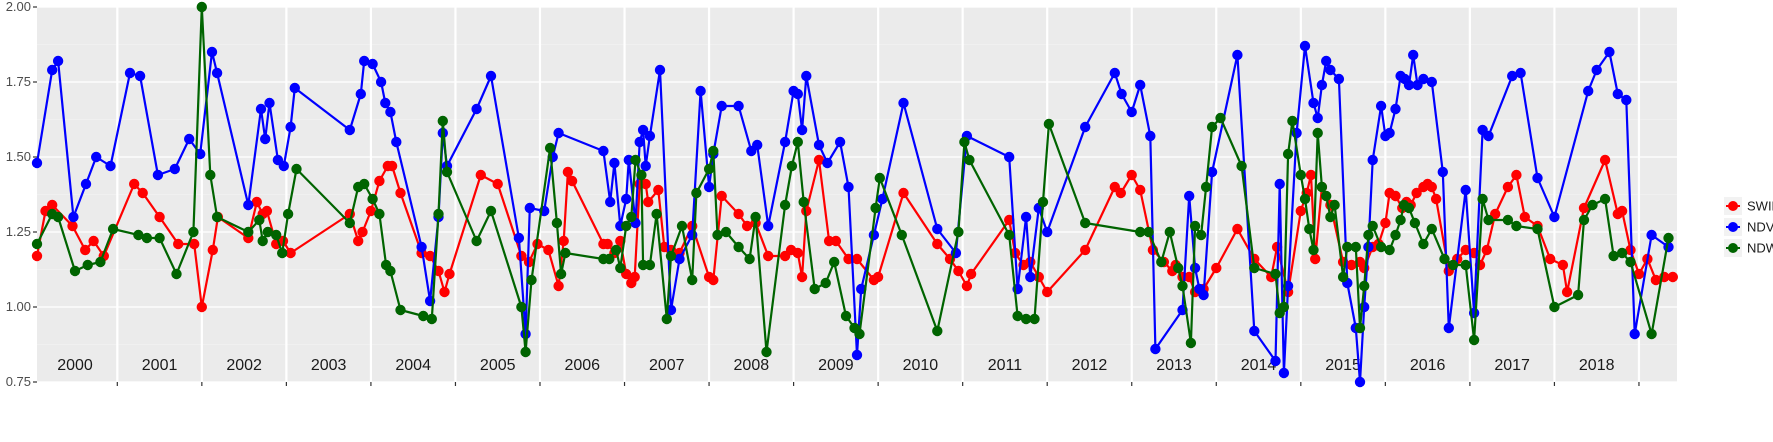  What do you see at coordinates (752, 365) in the screenshot?
I see `year-label: 2008` at bounding box center [752, 365].